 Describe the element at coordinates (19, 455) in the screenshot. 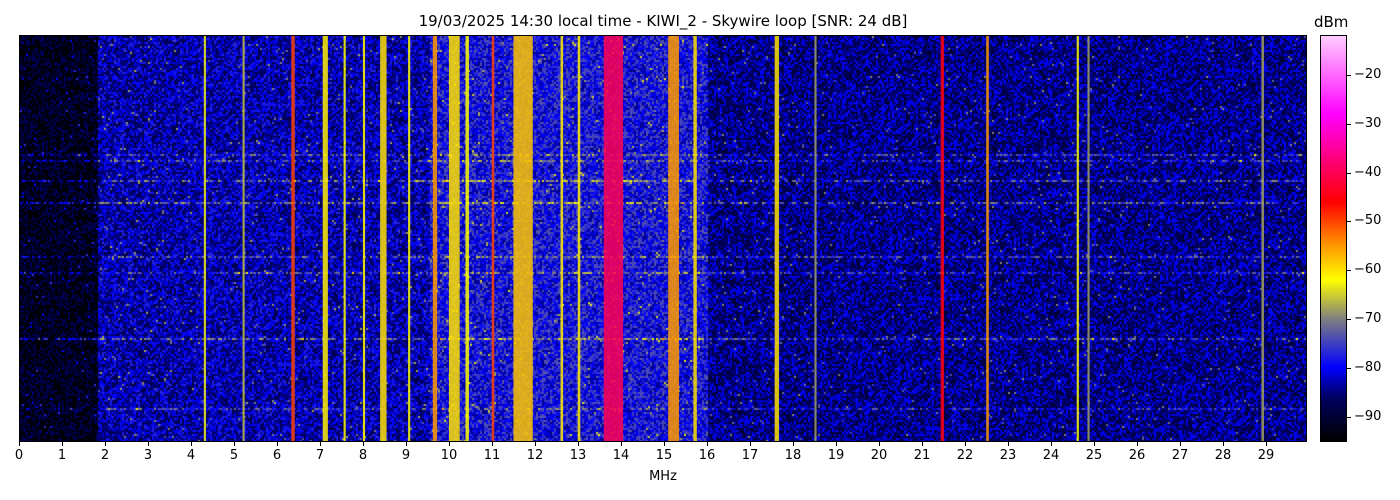

I see `x-tick-label: 0` at that location.